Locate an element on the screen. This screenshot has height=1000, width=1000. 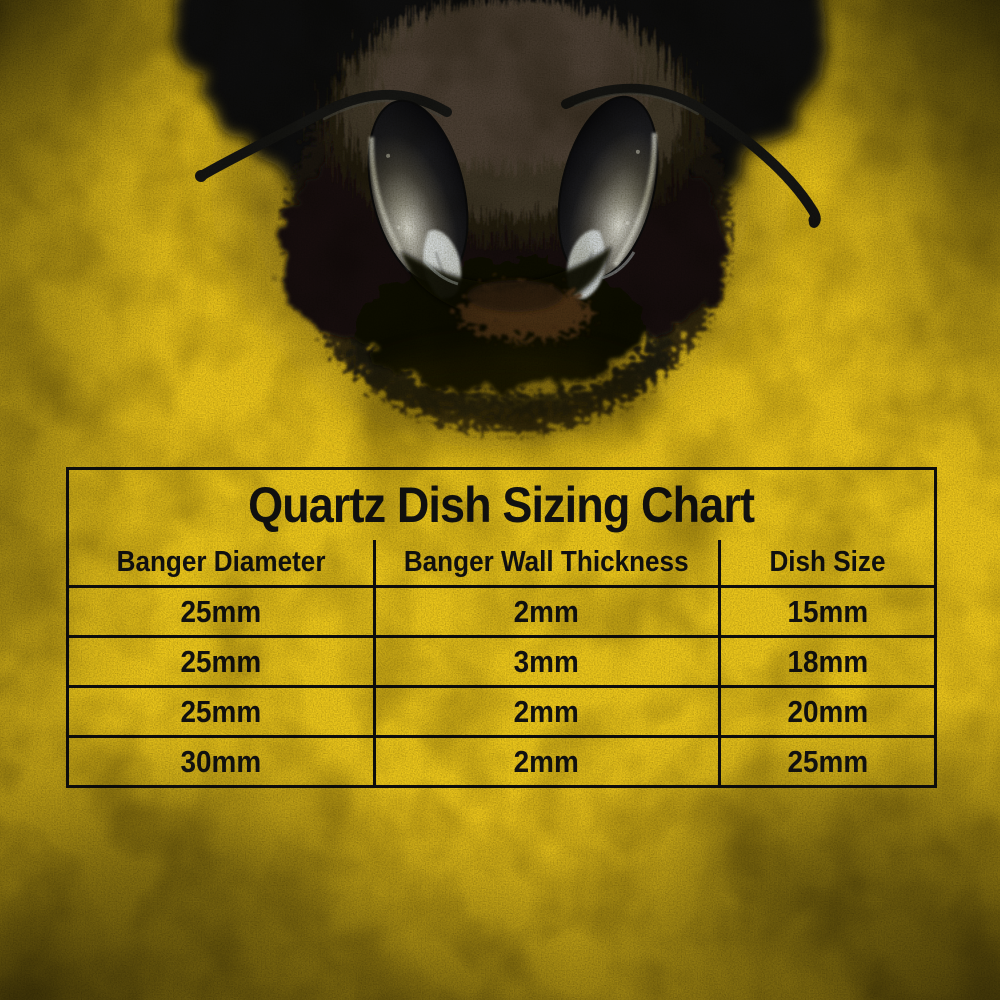
column-header-banger-diameter: Banger Diameter is located at coordinates (221, 562).